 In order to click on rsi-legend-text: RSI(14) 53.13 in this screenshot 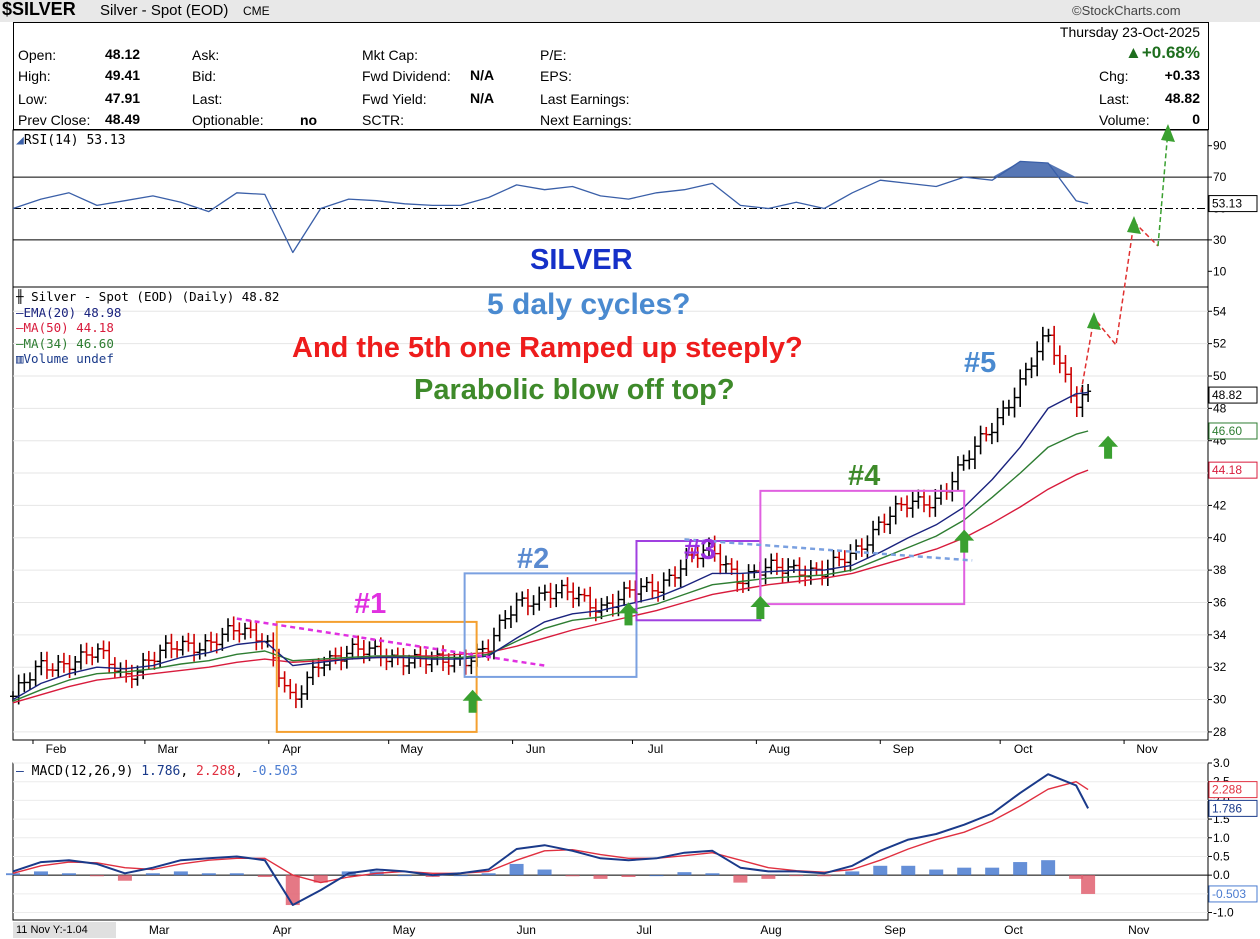, I will do `click(74, 140)`.